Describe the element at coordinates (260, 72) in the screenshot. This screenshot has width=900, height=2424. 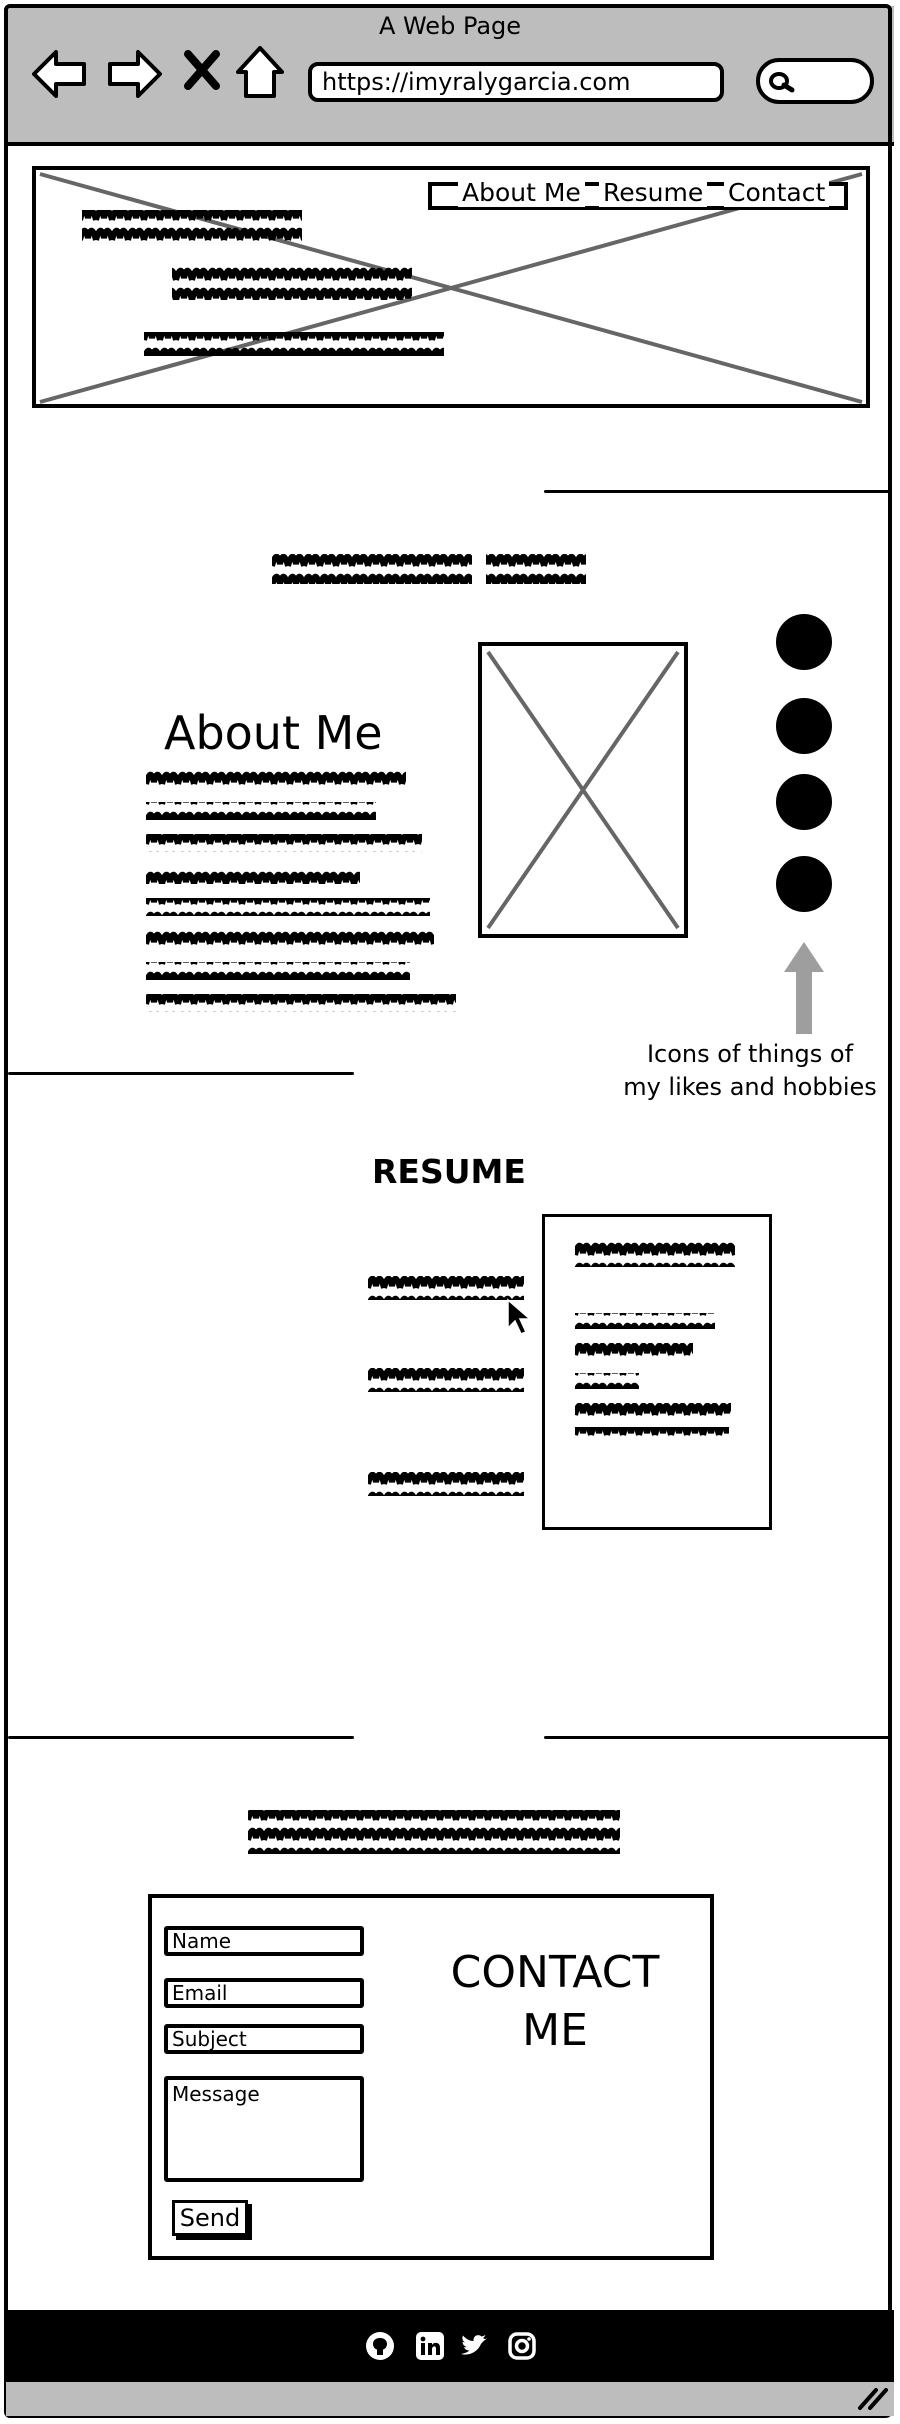
I see `home-icon` at that location.